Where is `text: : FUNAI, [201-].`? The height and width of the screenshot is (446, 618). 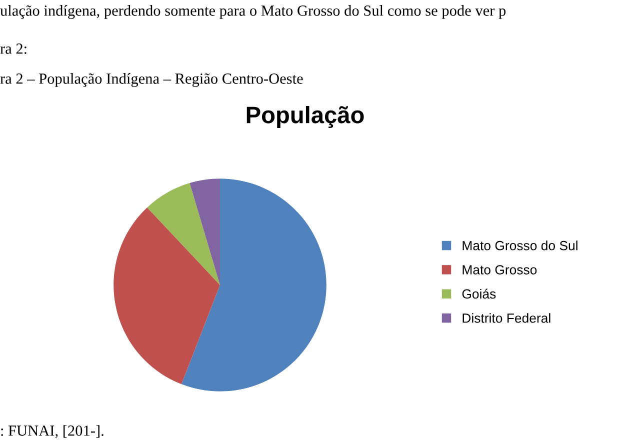
text: : FUNAI, [201-]. is located at coordinates (52, 431).